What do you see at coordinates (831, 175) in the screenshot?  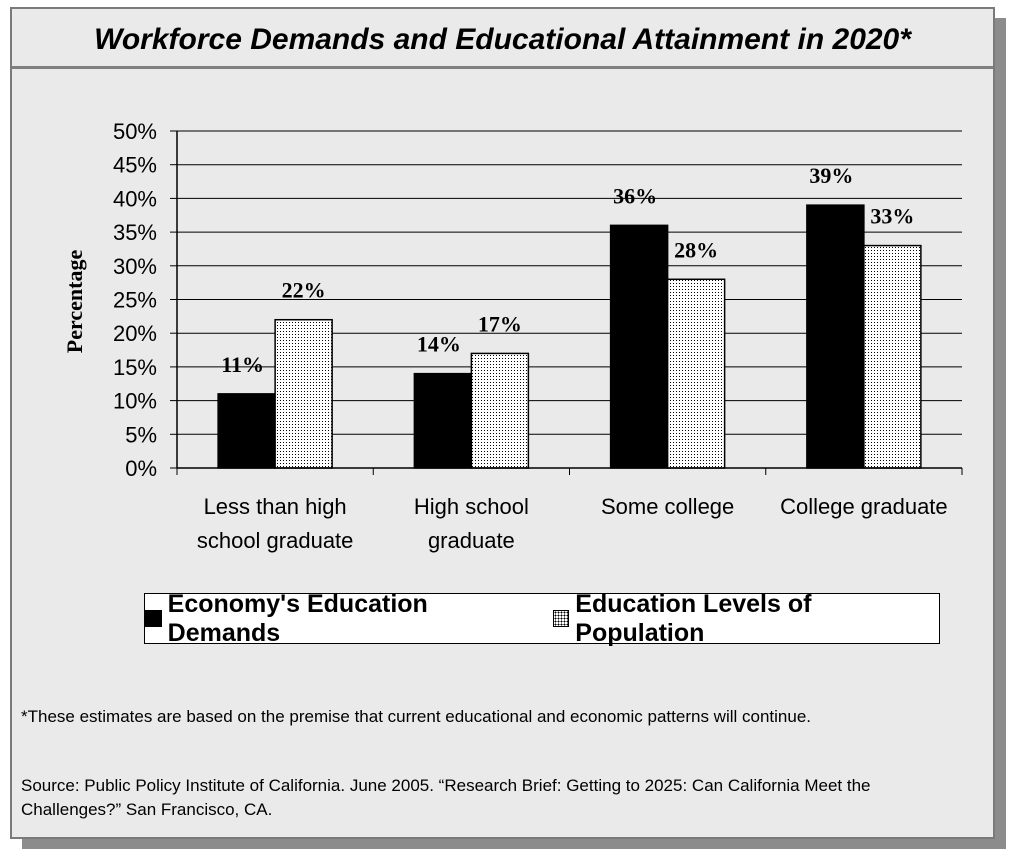 I see `data-label-demands: 39%` at bounding box center [831, 175].